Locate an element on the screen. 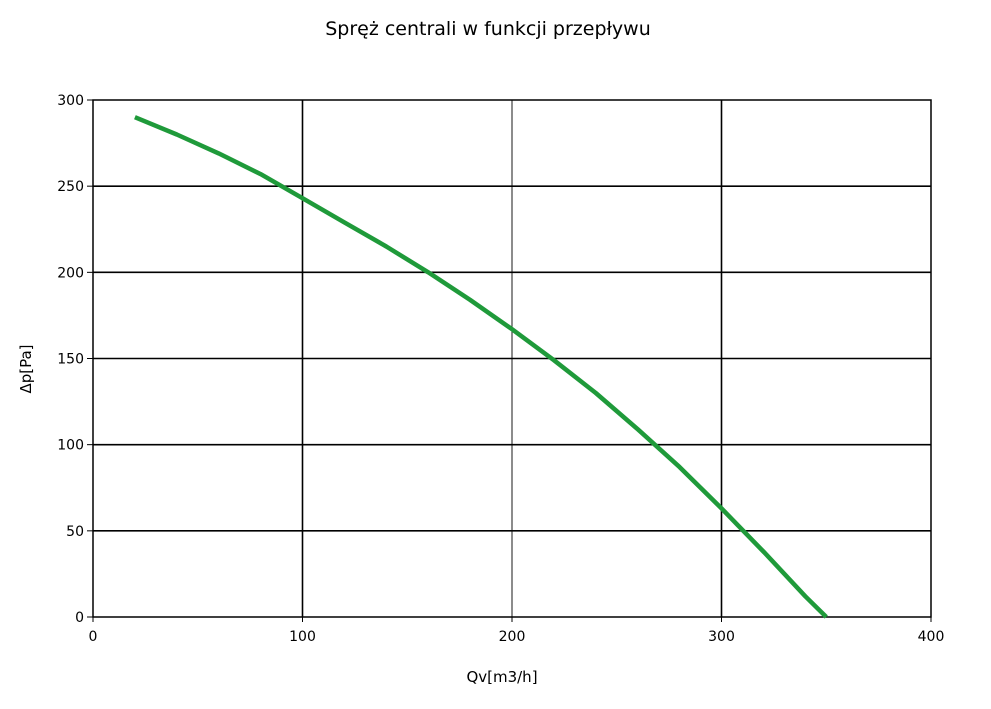 This screenshot has height=709, width=991. x-tick-label: 200 is located at coordinates (512, 637).